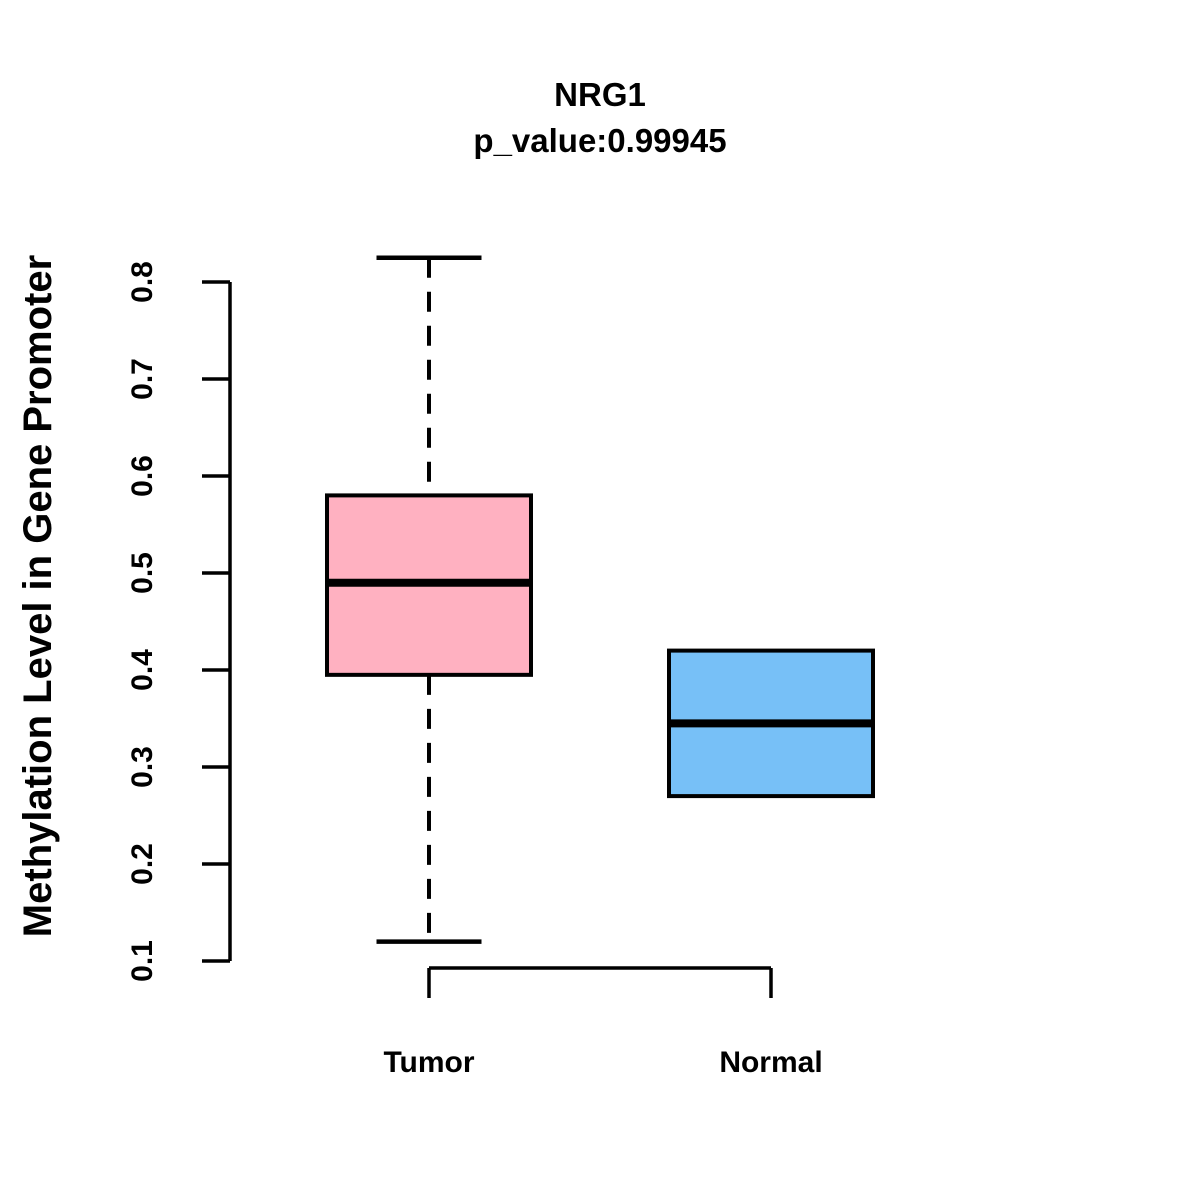 Image resolution: width=1200 pixels, height=1200 pixels. I want to click on y-axis-tick-label: 0.2, so click(142, 864).